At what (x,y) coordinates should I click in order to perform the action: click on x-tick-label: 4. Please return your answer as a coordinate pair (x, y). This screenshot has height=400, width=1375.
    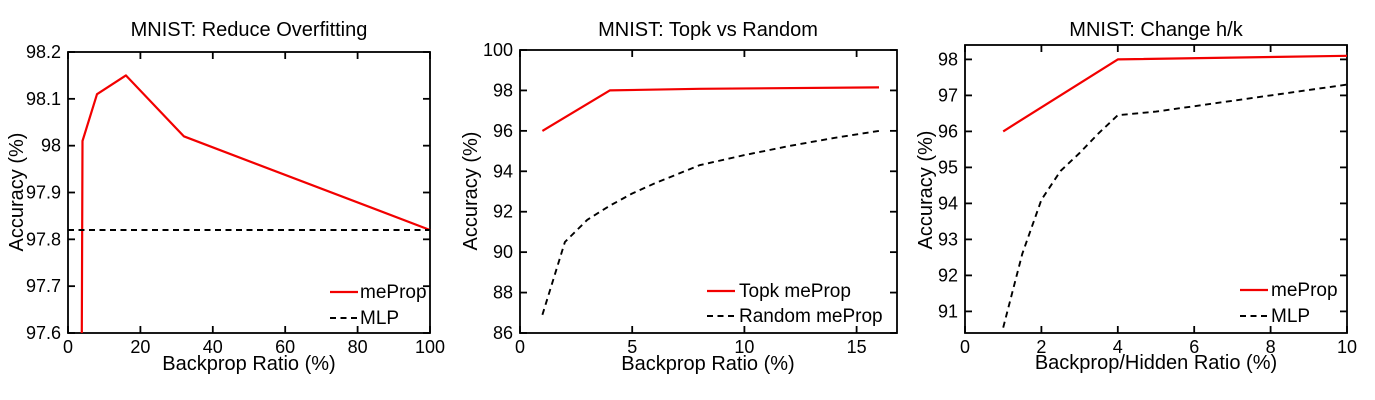
    Looking at the image, I should click on (1118, 347).